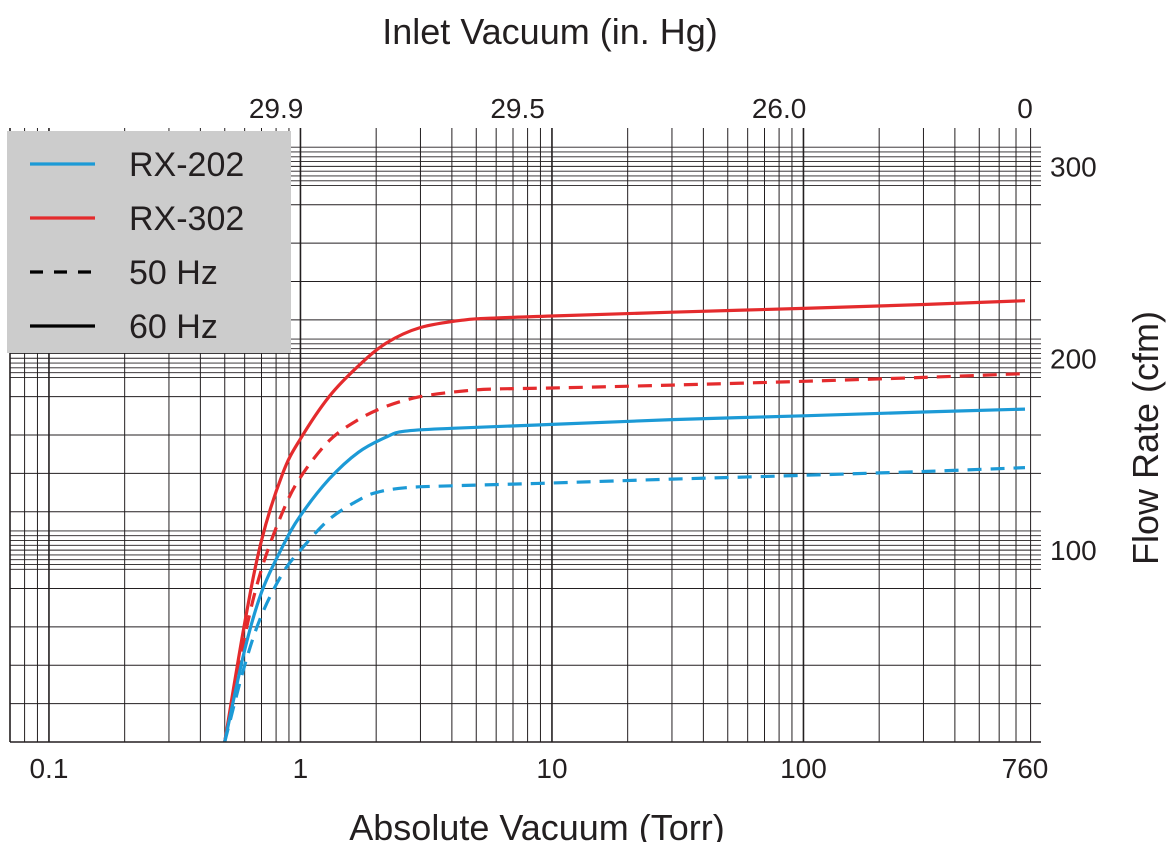 Image resolution: width=1166 pixels, height=847 pixels. Describe the element at coordinates (779, 108) in the screenshot. I see `top-tick-label: 26.0` at that location.